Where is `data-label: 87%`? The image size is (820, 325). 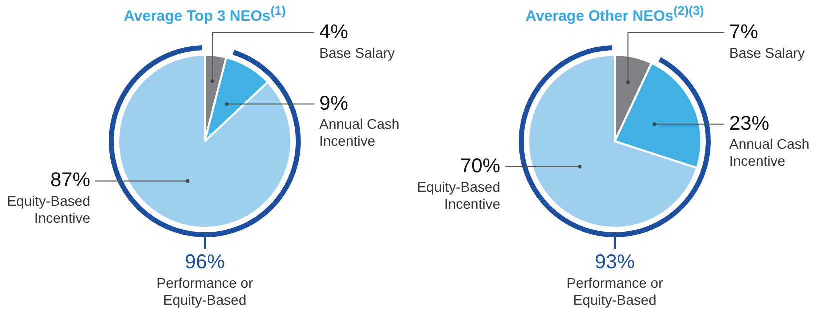 data-label: 87% is located at coordinates (70, 181).